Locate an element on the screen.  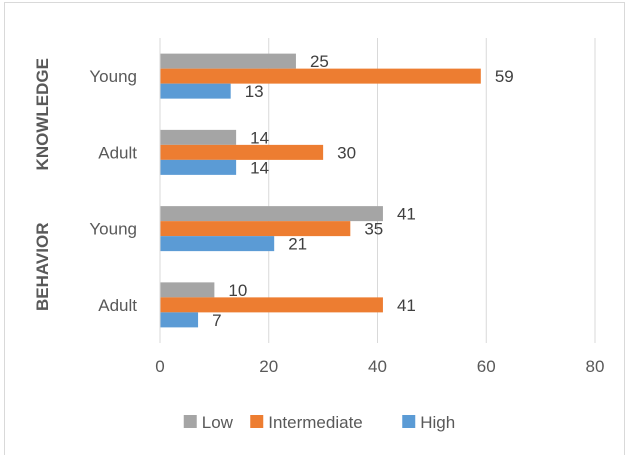
x-tick-label: 80 is located at coordinates (595, 366).